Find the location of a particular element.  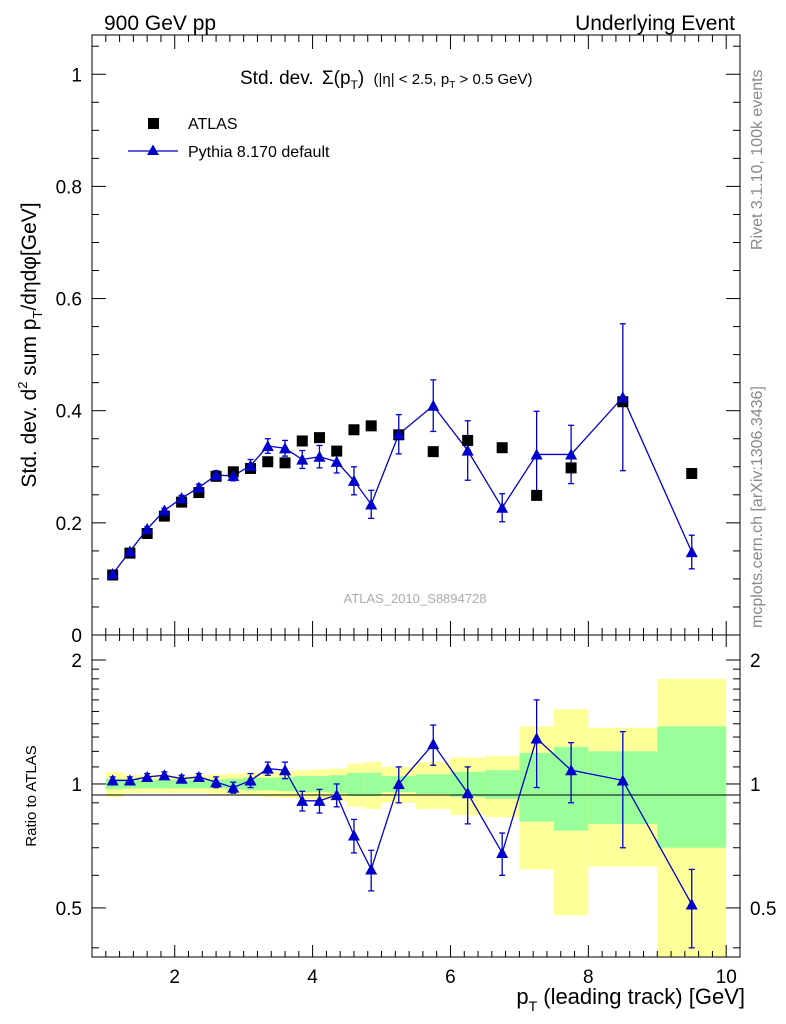

y-tick-label: 0.6 is located at coordinates (69, 300).